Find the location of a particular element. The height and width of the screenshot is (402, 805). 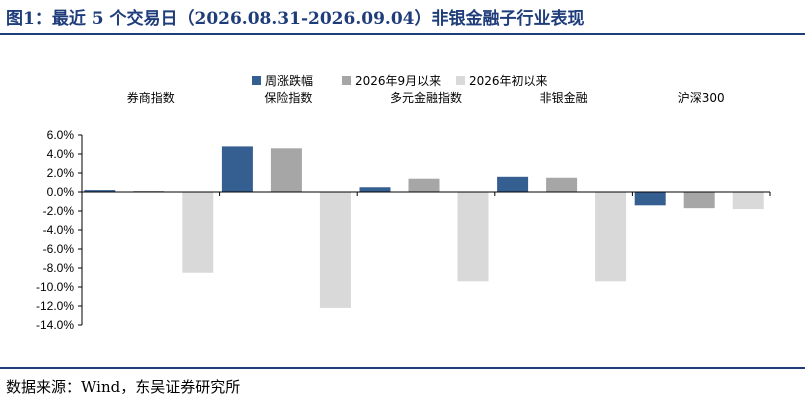

category-label: 多元金融指数 is located at coordinates (426, 97).